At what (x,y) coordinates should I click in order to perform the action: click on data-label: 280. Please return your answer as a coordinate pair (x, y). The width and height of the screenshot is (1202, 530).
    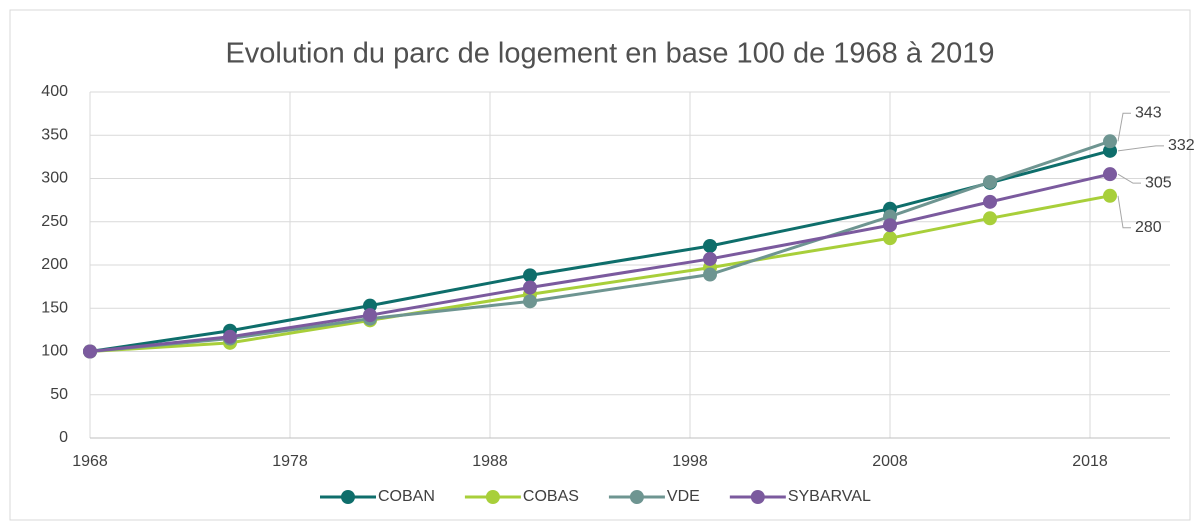
    Looking at the image, I should click on (1148, 227).